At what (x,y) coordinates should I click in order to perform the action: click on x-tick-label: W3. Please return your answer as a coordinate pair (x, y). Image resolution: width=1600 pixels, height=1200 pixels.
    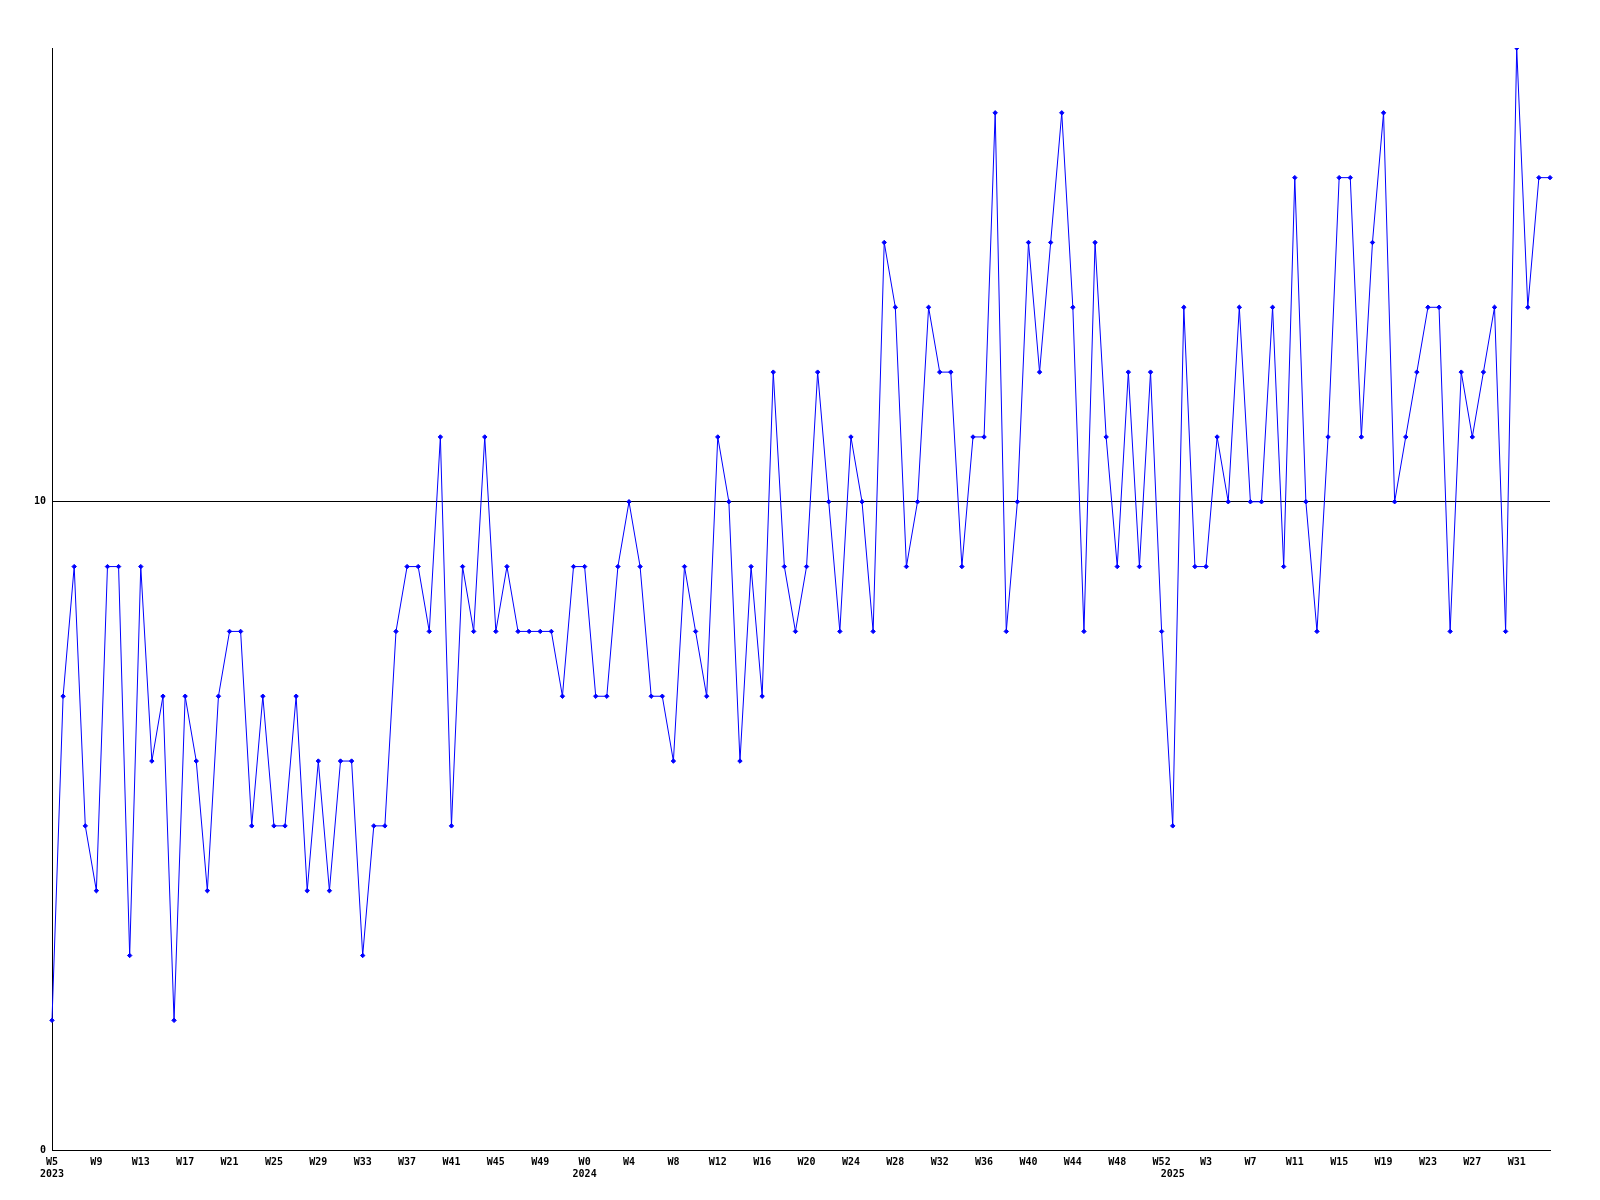
    Looking at the image, I should click on (1206, 1161).